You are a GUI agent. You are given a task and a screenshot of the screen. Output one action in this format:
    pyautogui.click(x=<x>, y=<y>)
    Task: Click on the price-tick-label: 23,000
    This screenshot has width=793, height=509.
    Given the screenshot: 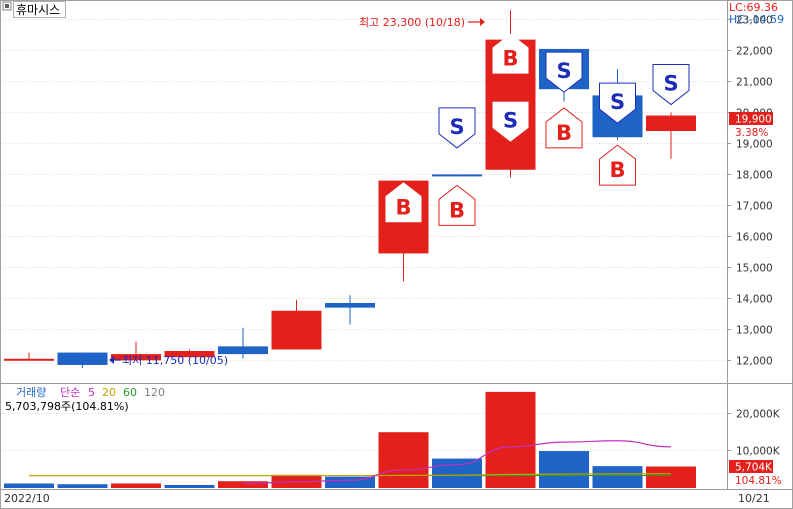 What is the action you would take?
    pyautogui.click(x=754, y=21)
    